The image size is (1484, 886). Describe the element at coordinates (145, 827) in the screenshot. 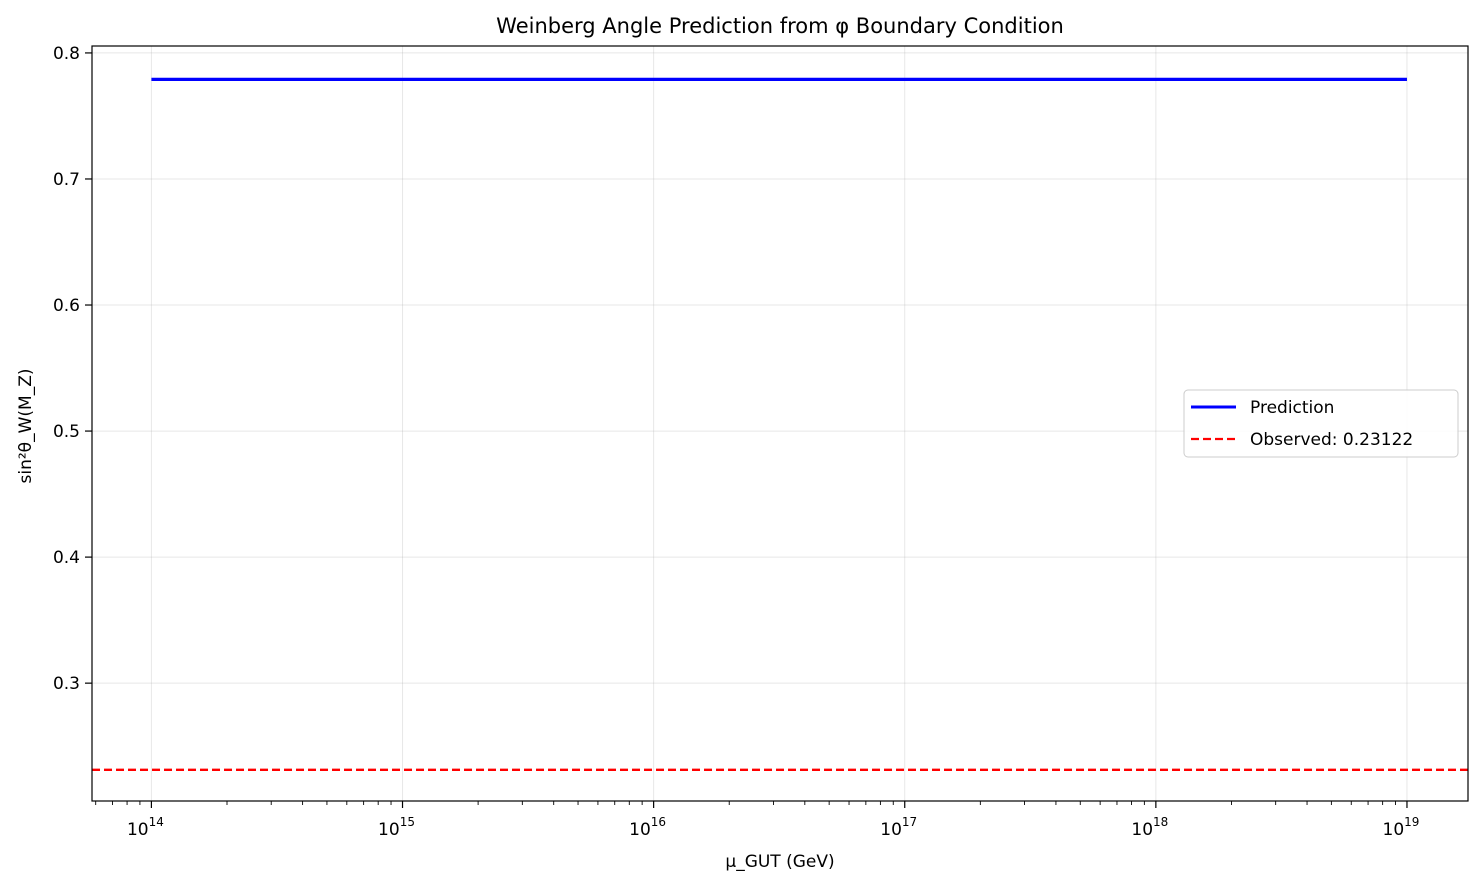

I see `x-tick-label: 1014` at that location.